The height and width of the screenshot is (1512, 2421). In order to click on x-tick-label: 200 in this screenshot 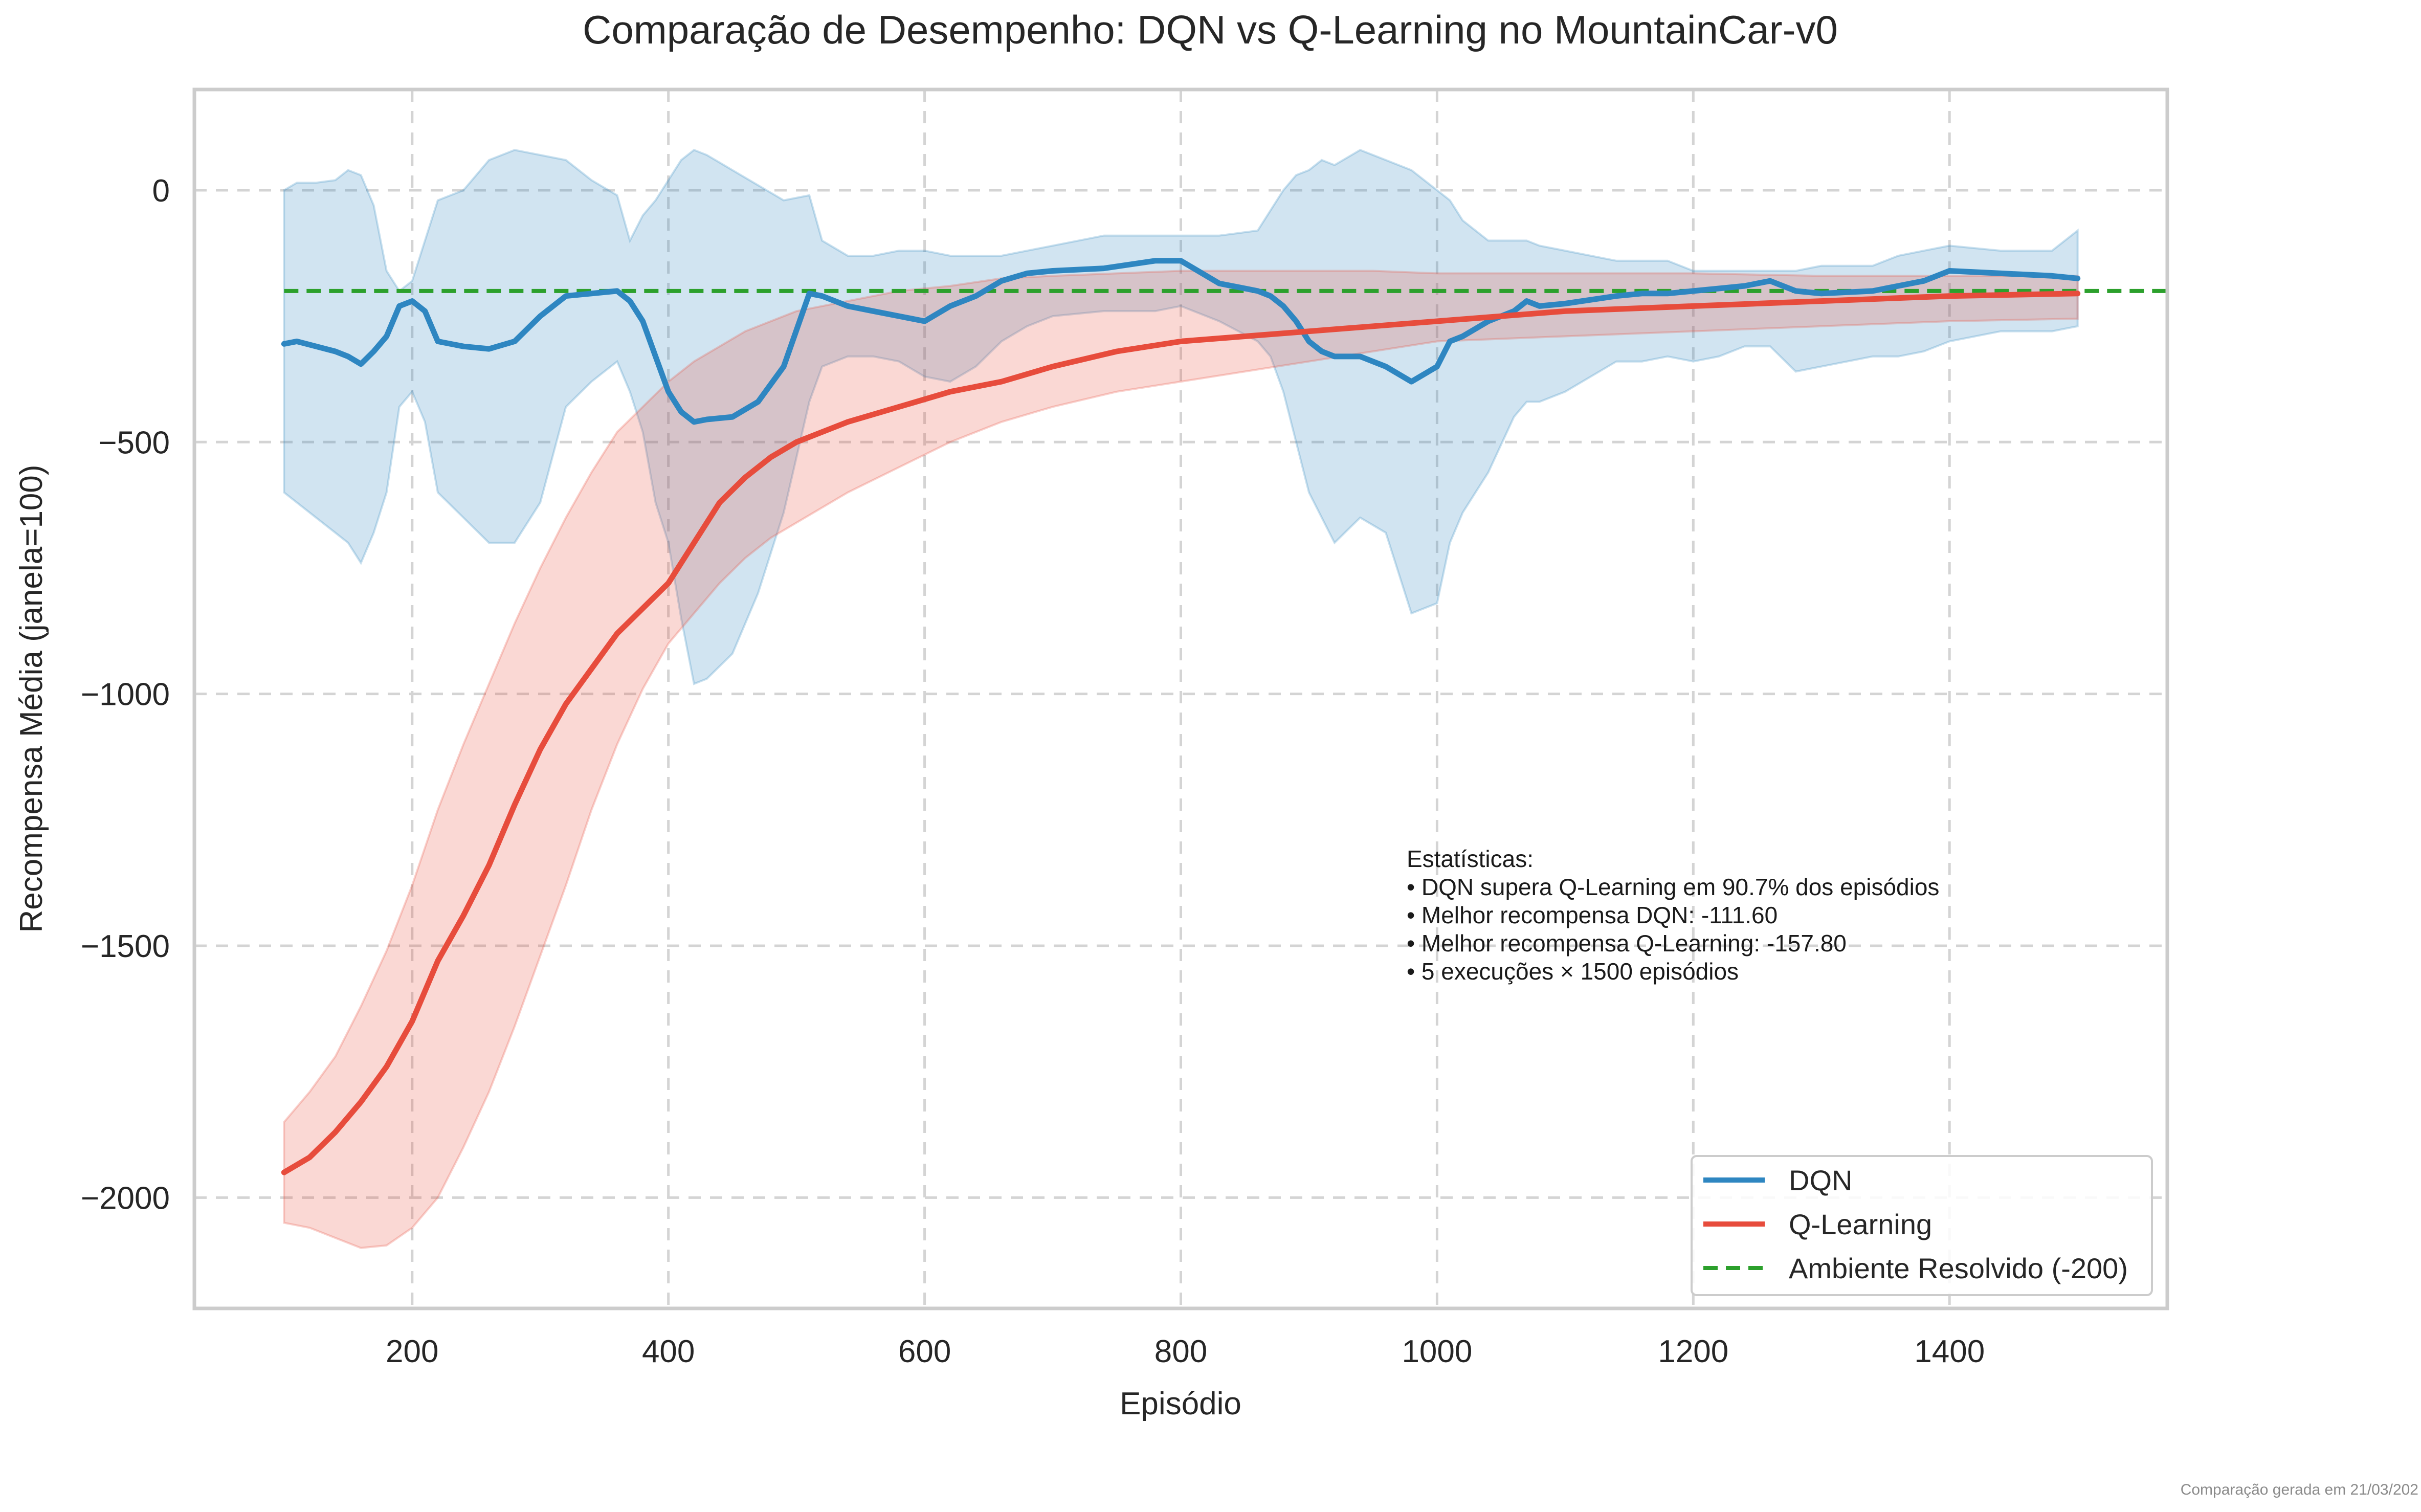, I will do `click(412, 1351)`.